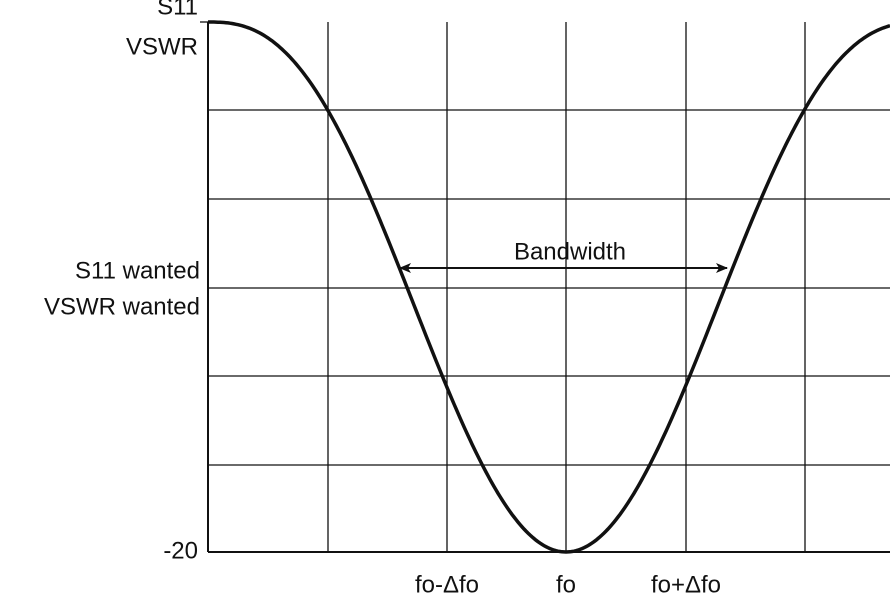  Describe the element at coordinates (686, 584) in the screenshot. I see `x-label: fo+Δfo` at that location.